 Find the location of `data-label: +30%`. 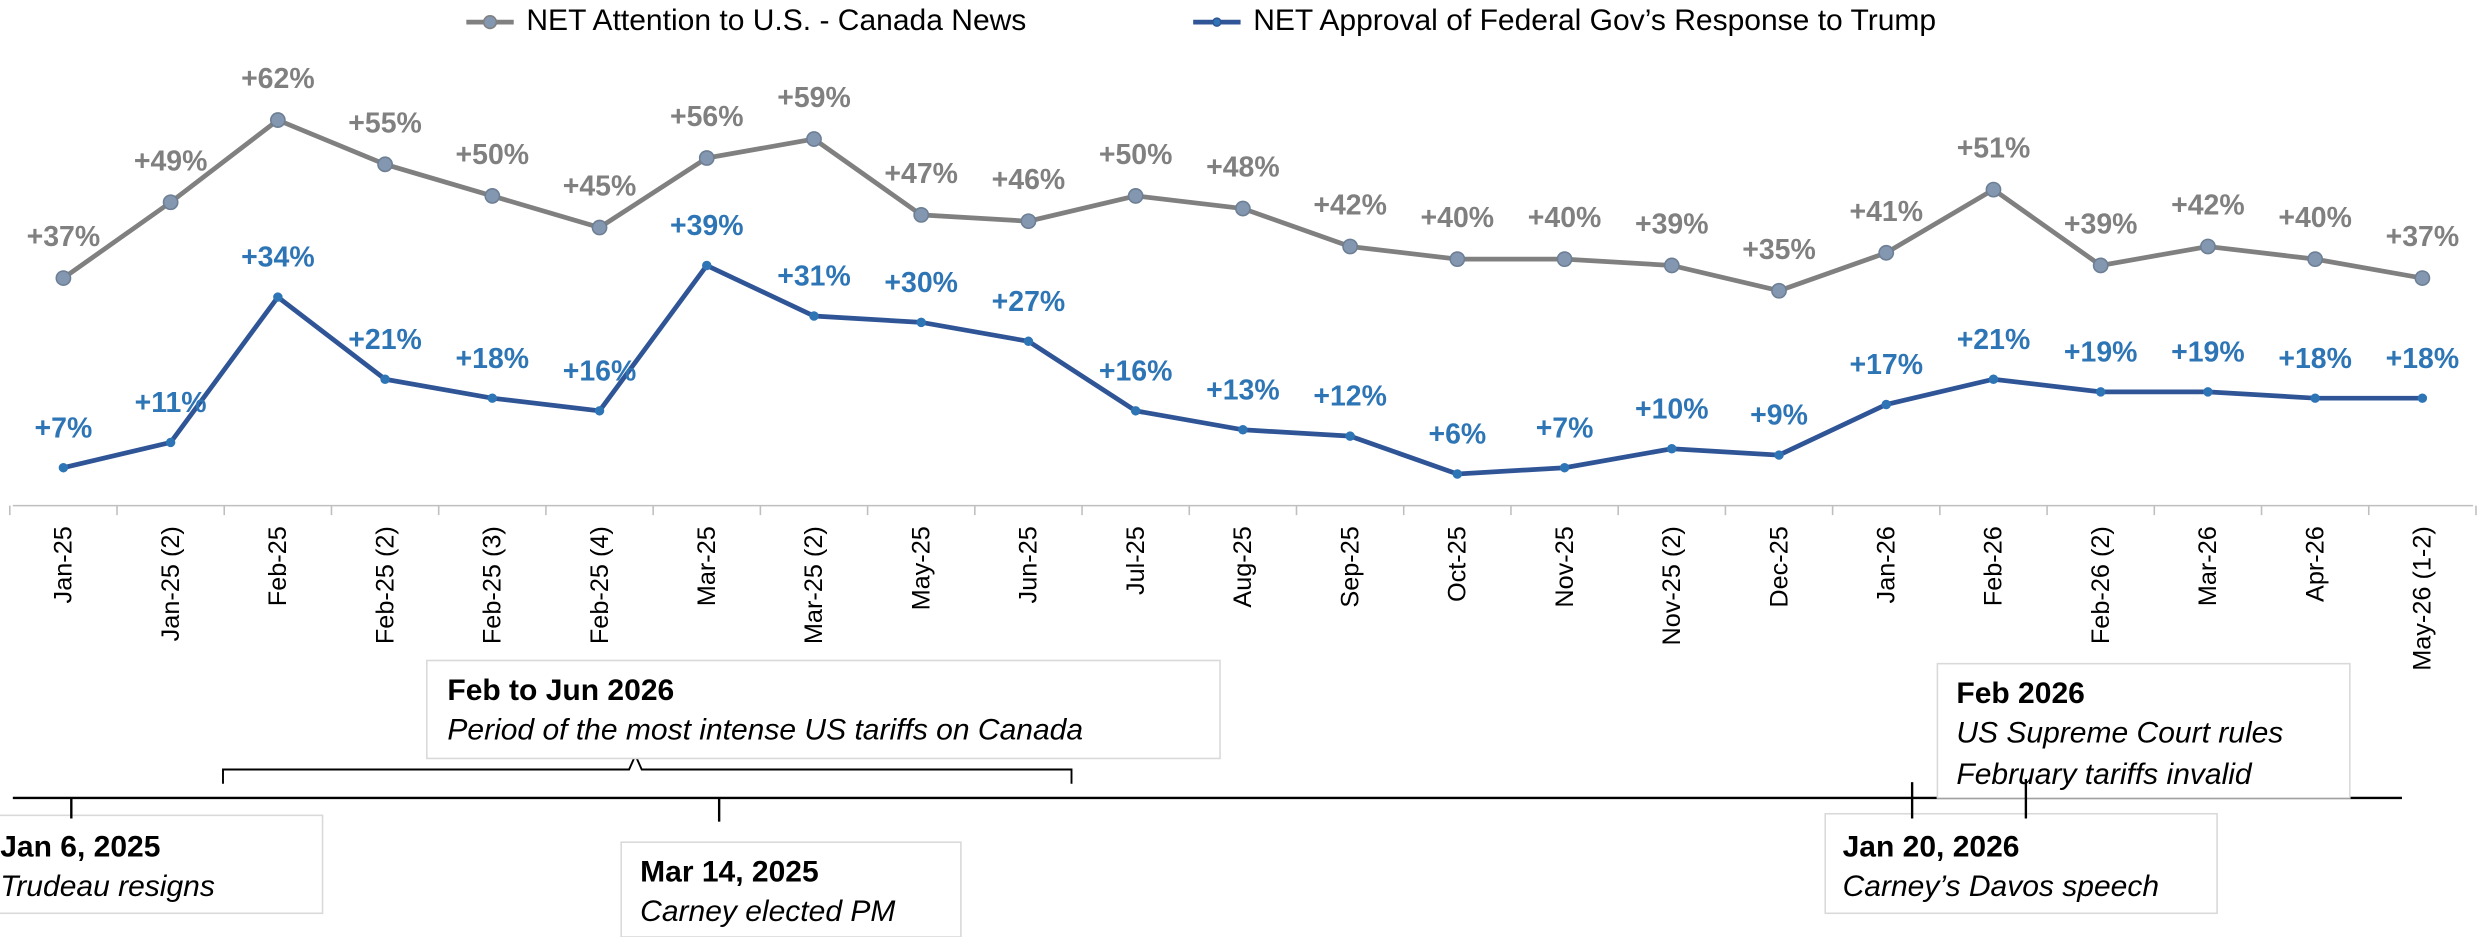

data-label: +30% is located at coordinates (921, 283).